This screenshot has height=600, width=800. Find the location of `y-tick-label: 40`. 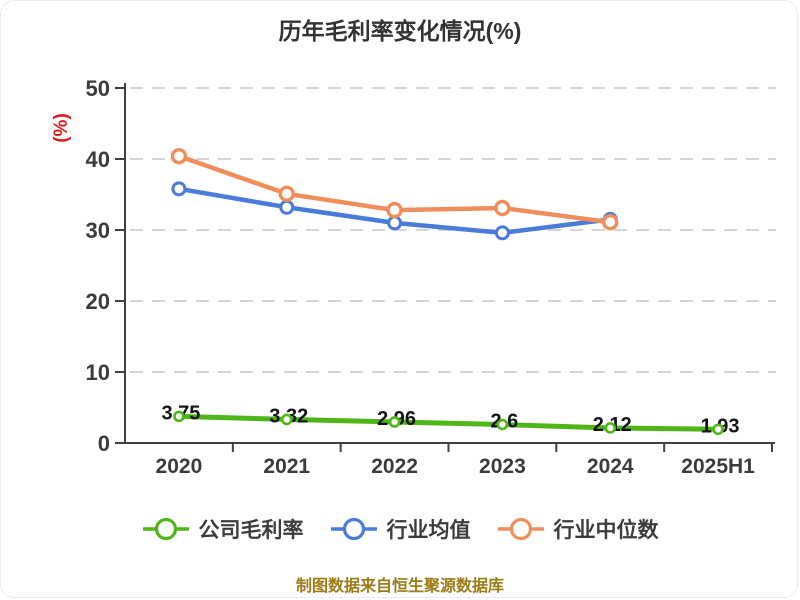

y-tick-label: 40 is located at coordinates (98, 159).